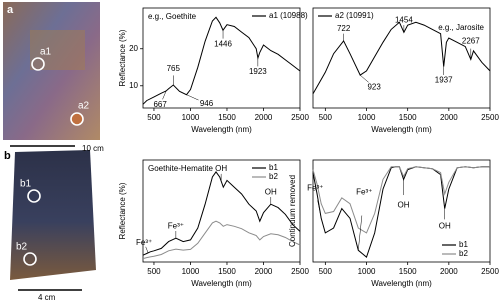 The height and width of the screenshot is (308, 500). I want to click on site-label: b2, so click(22, 247).